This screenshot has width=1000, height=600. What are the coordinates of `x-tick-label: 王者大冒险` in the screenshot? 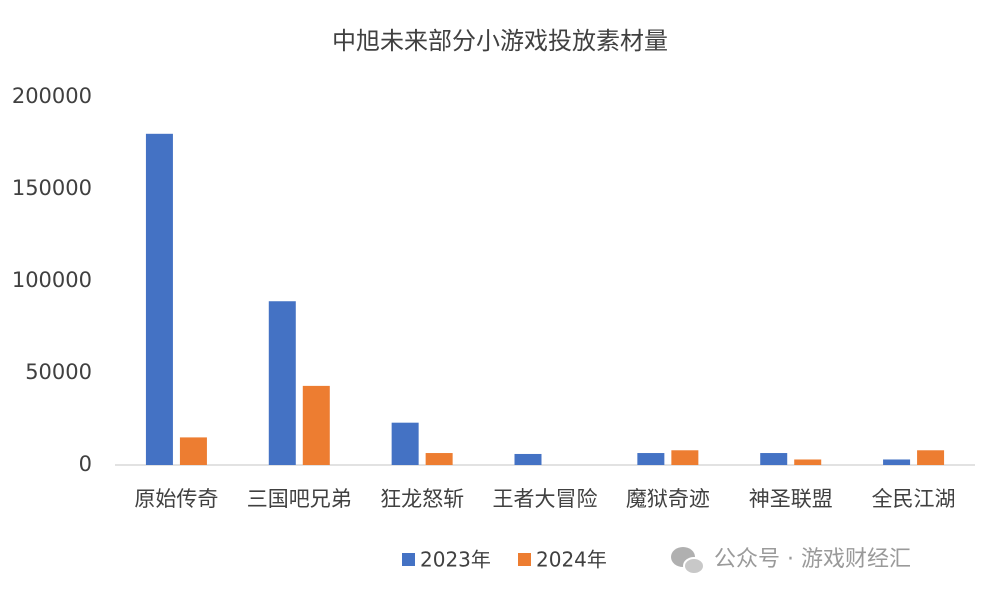 It's located at (545, 499).